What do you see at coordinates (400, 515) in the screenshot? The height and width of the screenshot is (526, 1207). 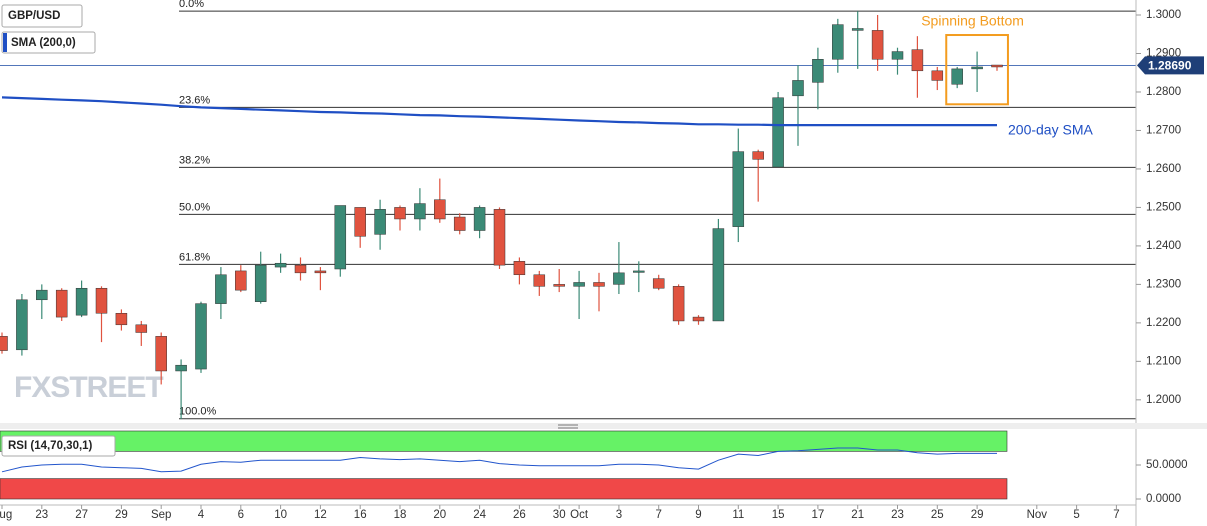 I see `x-tick-label: 18` at bounding box center [400, 515].